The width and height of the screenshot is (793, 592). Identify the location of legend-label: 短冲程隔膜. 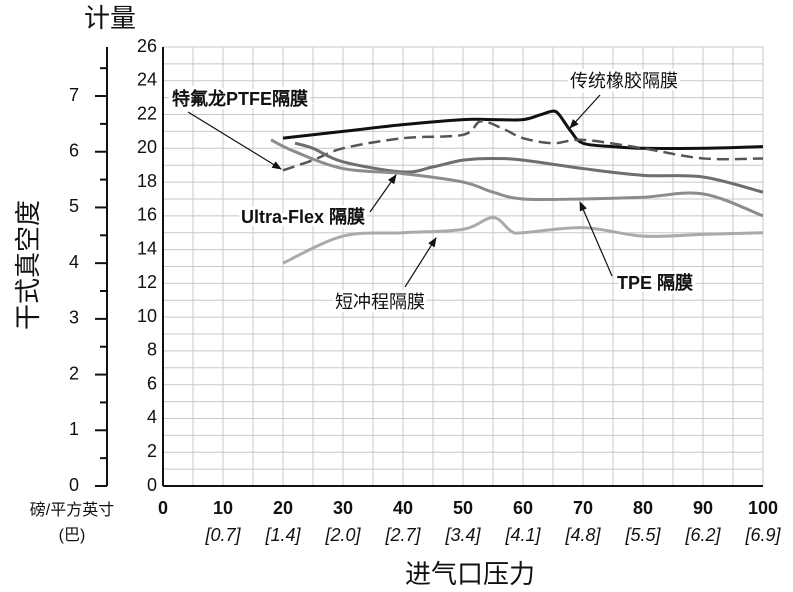
(380, 302).